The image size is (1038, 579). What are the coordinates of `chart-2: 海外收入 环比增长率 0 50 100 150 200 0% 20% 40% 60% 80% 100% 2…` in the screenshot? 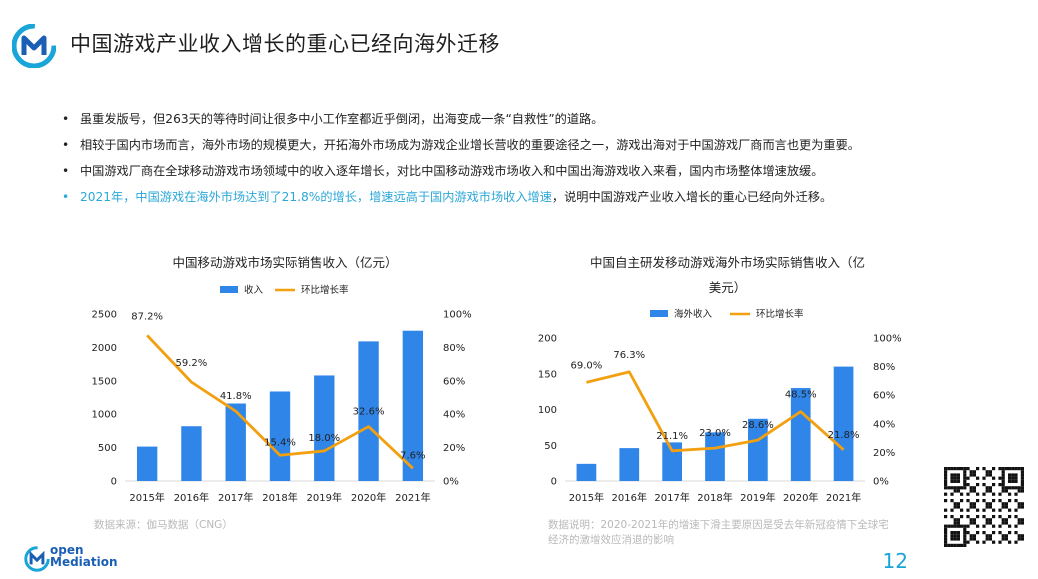 It's located at (720, 406).